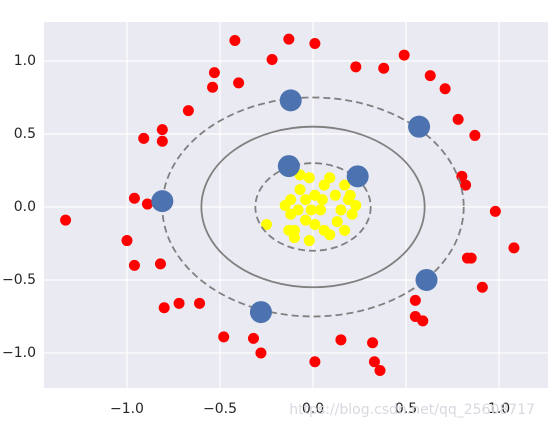 The height and width of the screenshot is (430, 549). I want to click on x-tick-label: 0.5, so click(406, 409).